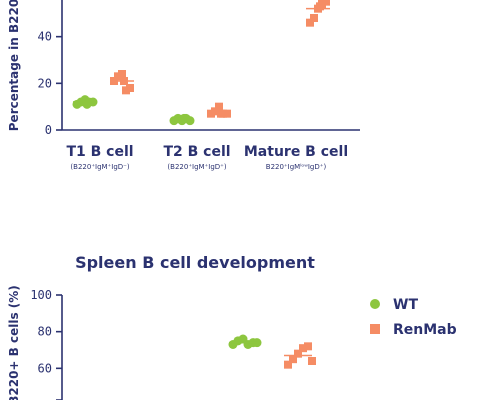  Describe the element at coordinates (14, 342) in the screenshot. I see `y-axis-label: B220+ B cells (%)` at that location.